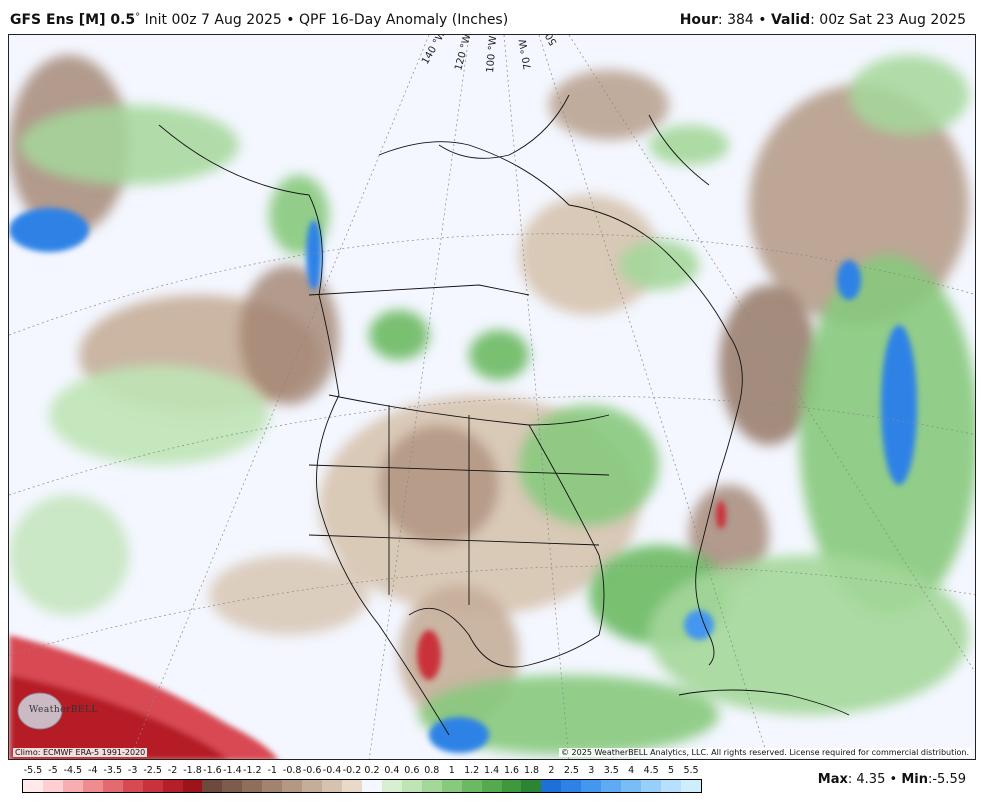 The width and height of the screenshot is (984, 808). Describe the element at coordinates (212, 770) in the screenshot. I see `colorbar-label: -1.6` at that location.